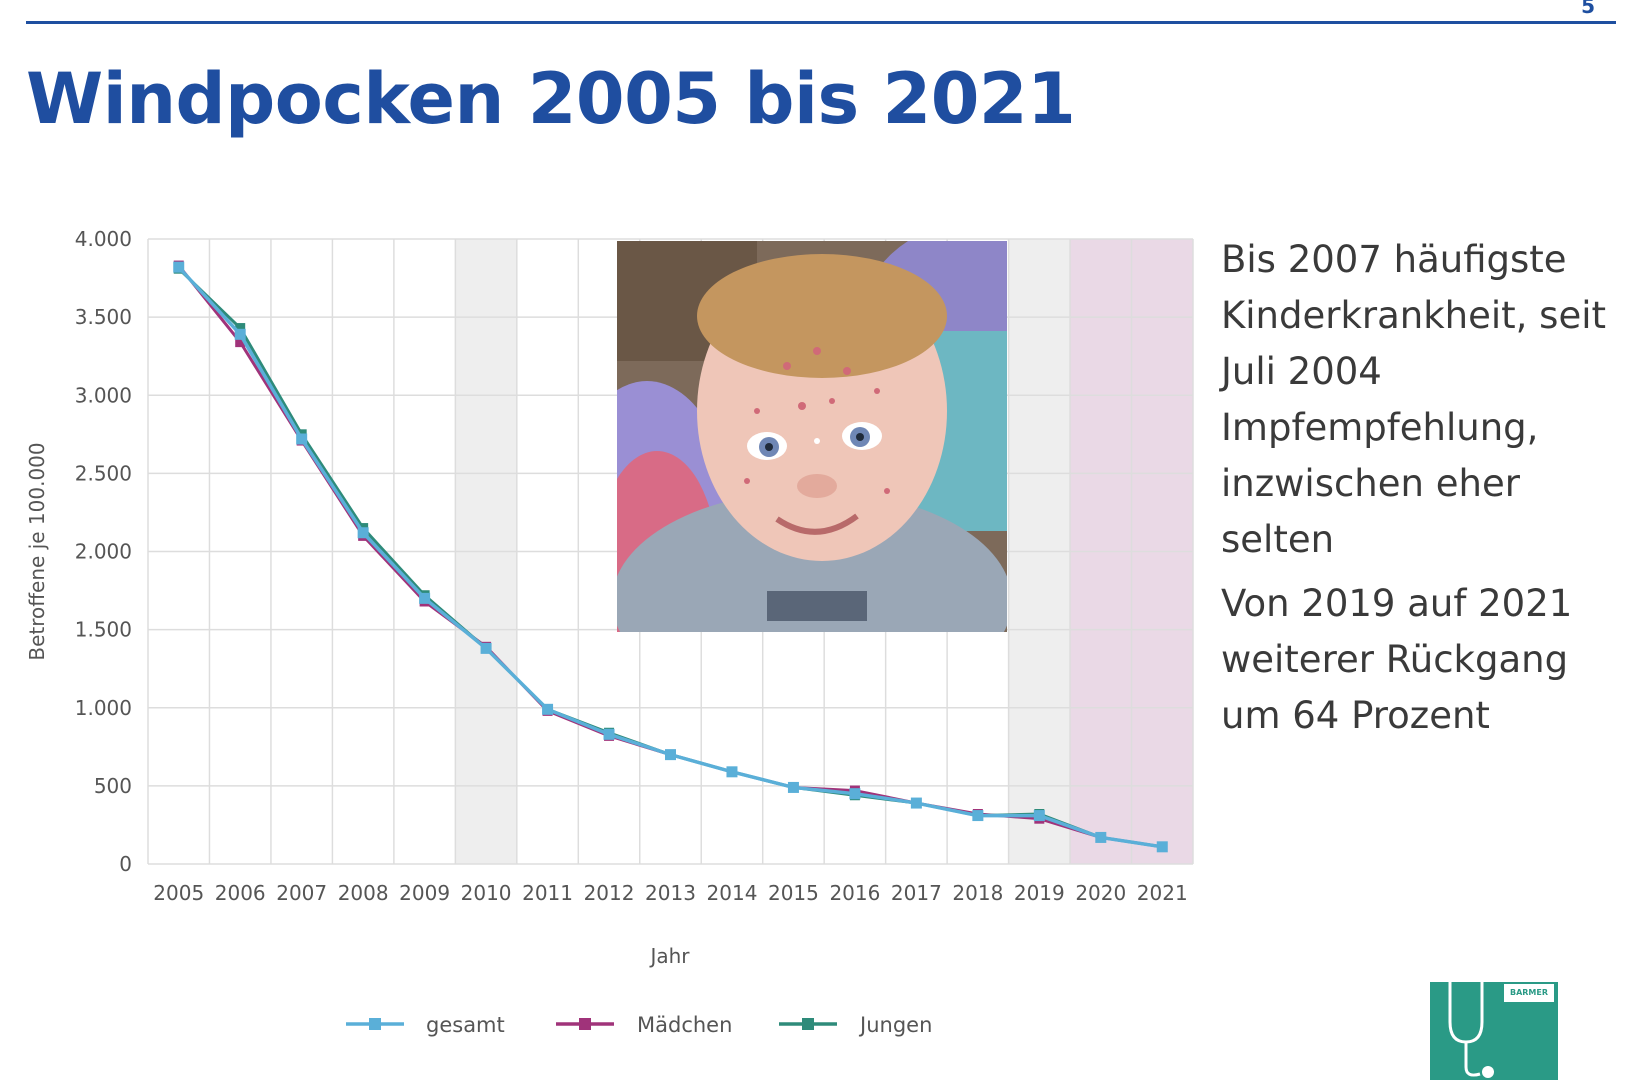 The image size is (1627, 1080). Describe the element at coordinates (551, 99) in the screenshot. I see `slide-title: Windpocken 2005 bis 2021` at that location.